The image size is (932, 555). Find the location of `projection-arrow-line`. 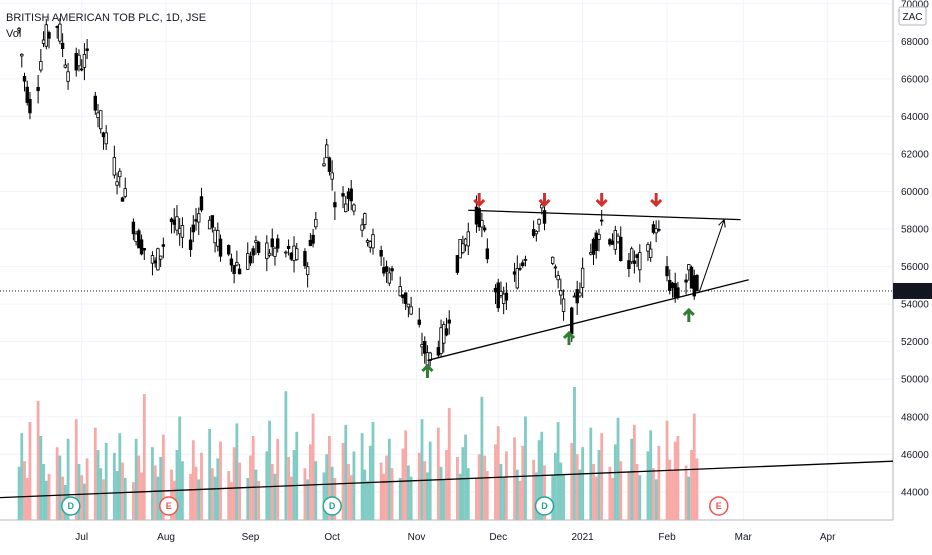

projection-arrow-line is located at coordinates (712, 255).